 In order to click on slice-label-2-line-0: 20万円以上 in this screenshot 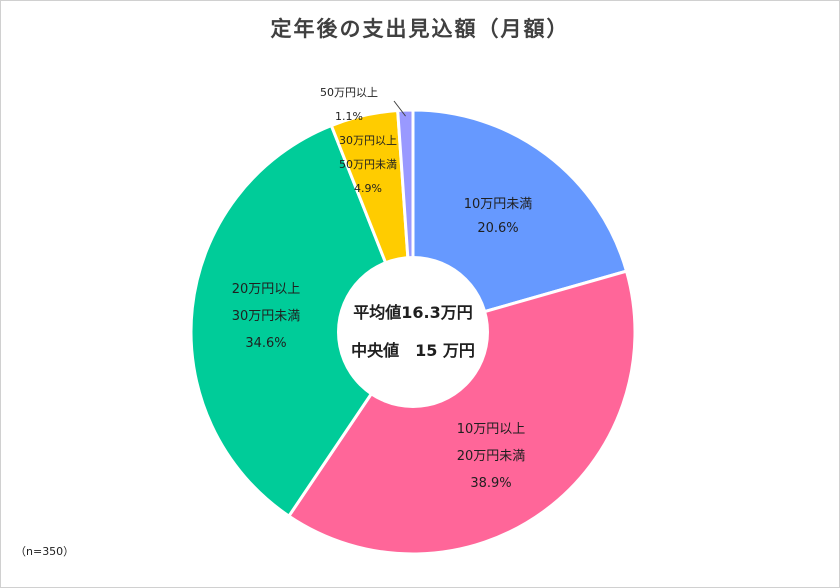, I will do `click(266, 289)`.